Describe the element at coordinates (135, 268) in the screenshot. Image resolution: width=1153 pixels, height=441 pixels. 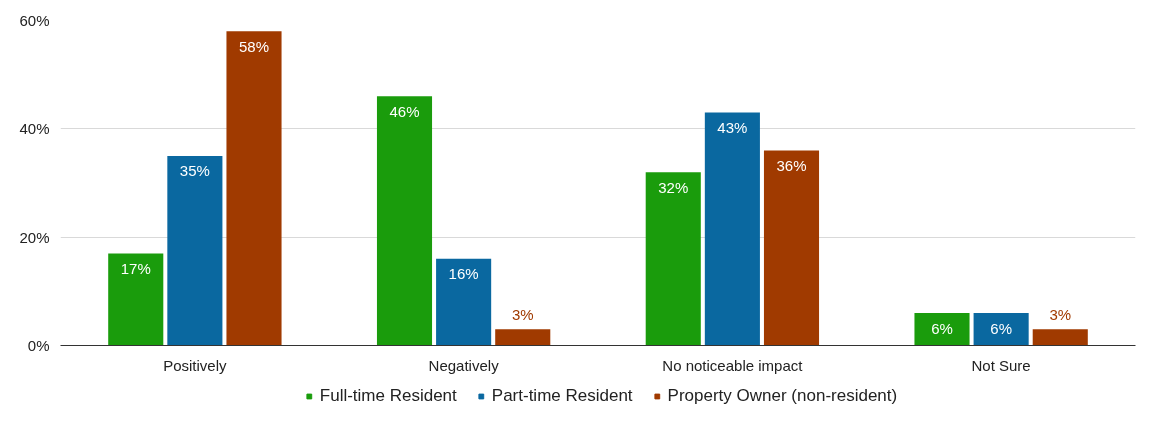
I see `data-label: 17%` at that location.